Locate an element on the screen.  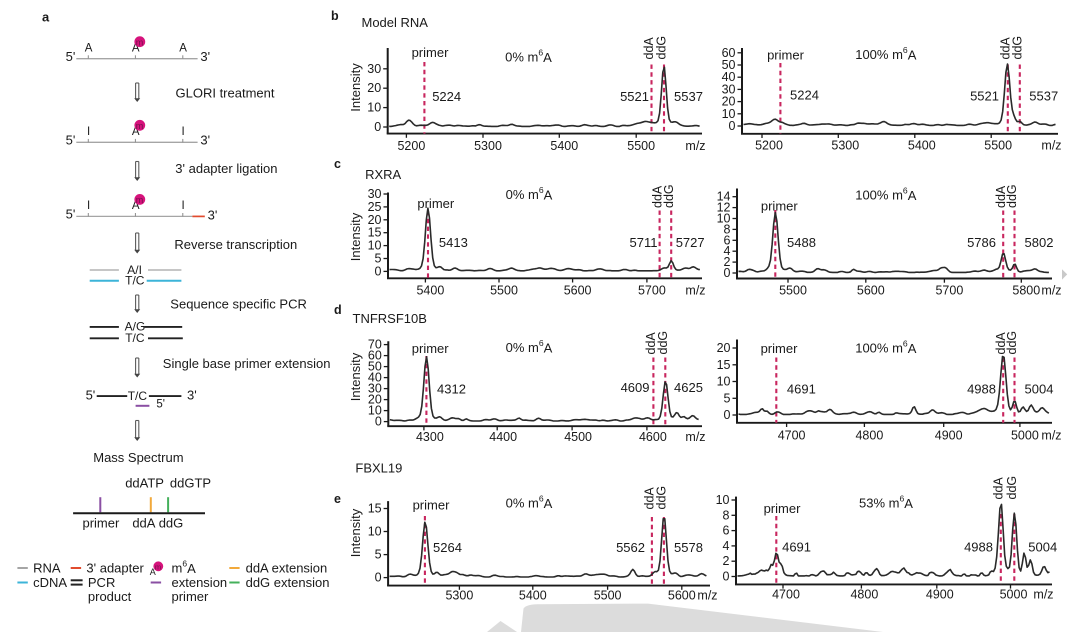
svg-text: RXRA is located at coordinates (383, 174).